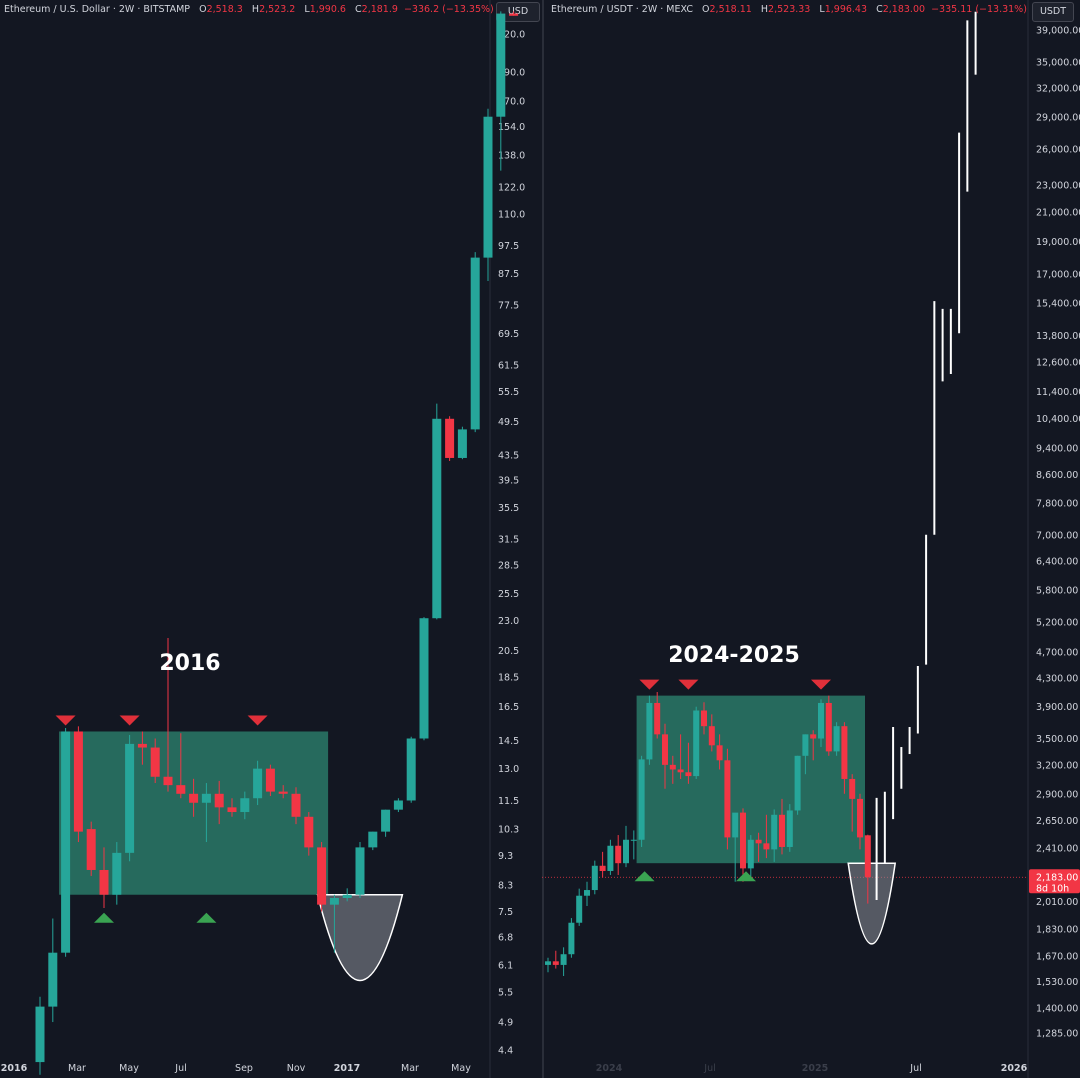  Describe the element at coordinates (508, 678) in the screenshot. I see `left-price-tick: 18.5` at that location.